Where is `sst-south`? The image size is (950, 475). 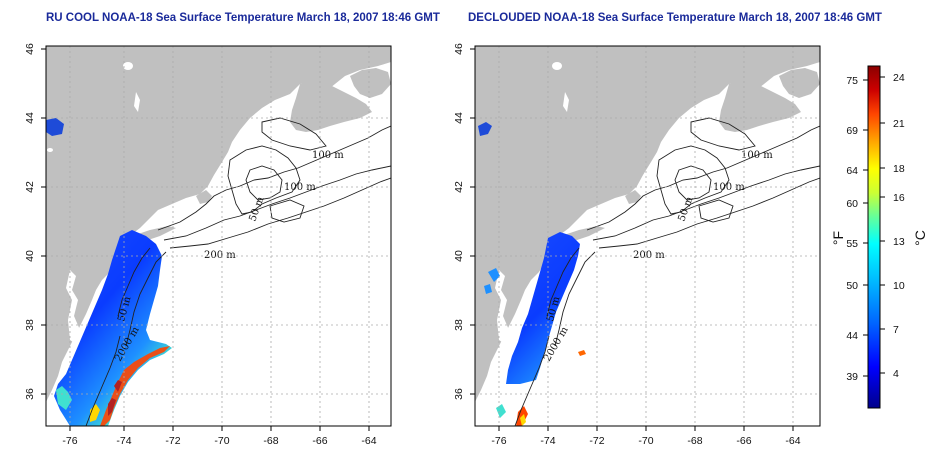
sst-south is located at coordinates (501, 411).